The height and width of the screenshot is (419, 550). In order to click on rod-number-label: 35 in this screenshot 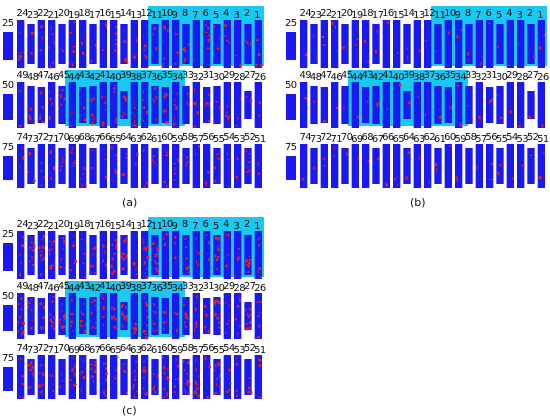, I will do `click(167, 75)`.